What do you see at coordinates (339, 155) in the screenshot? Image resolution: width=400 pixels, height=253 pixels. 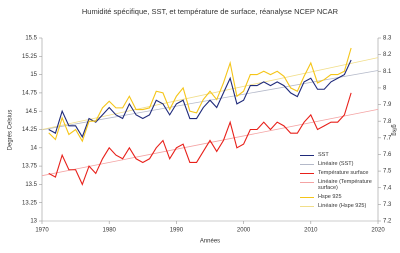 I see `legend-entry: SST` at bounding box center [339, 155].